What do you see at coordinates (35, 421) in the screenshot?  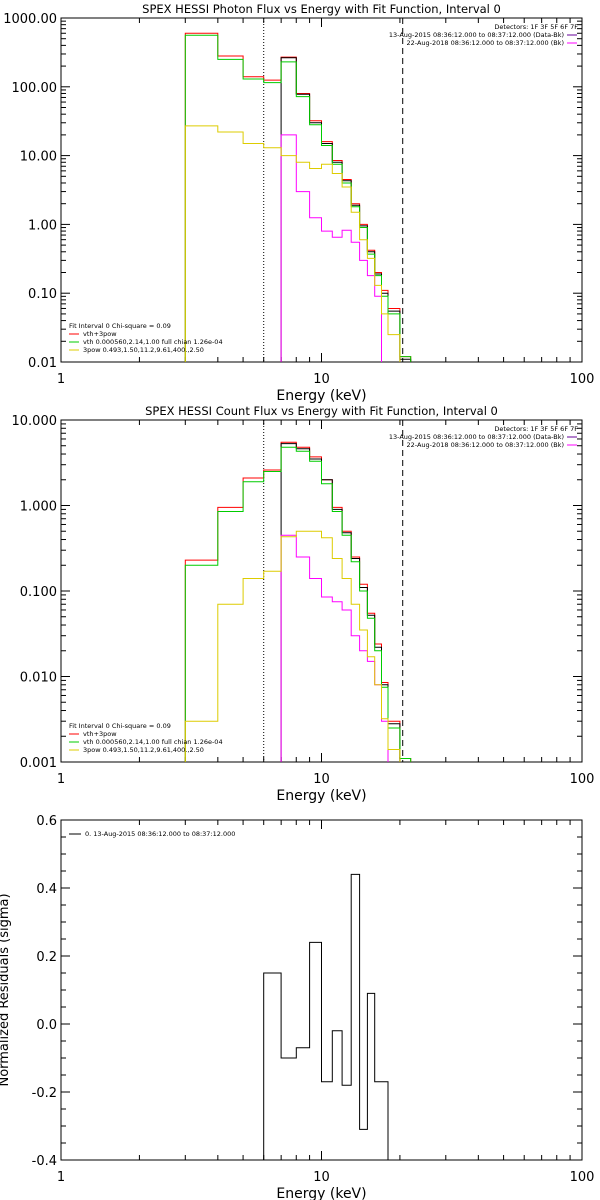 I see `y-tick-label: 10.000` at bounding box center [35, 421].